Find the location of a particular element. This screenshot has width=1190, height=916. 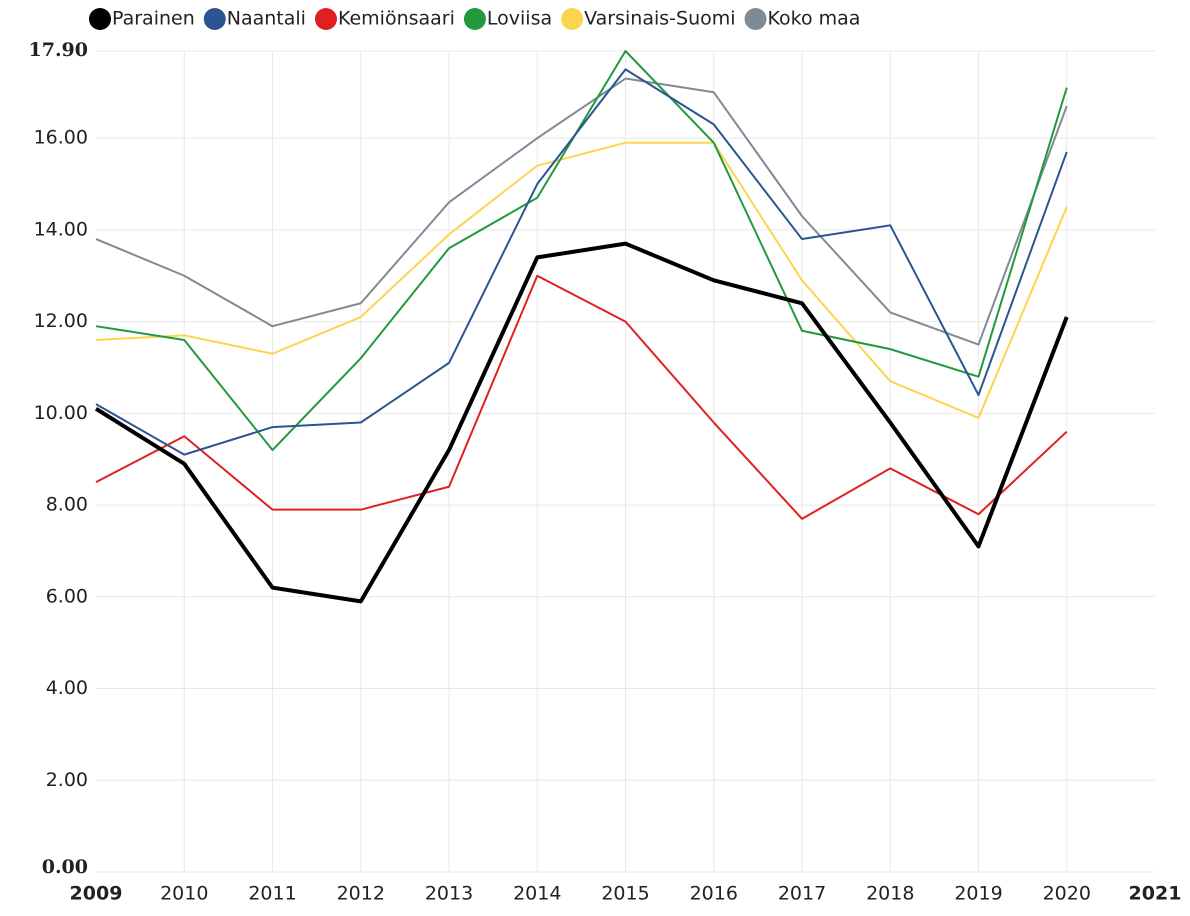

x-tick-label: 2020 is located at coordinates (1067, 894).